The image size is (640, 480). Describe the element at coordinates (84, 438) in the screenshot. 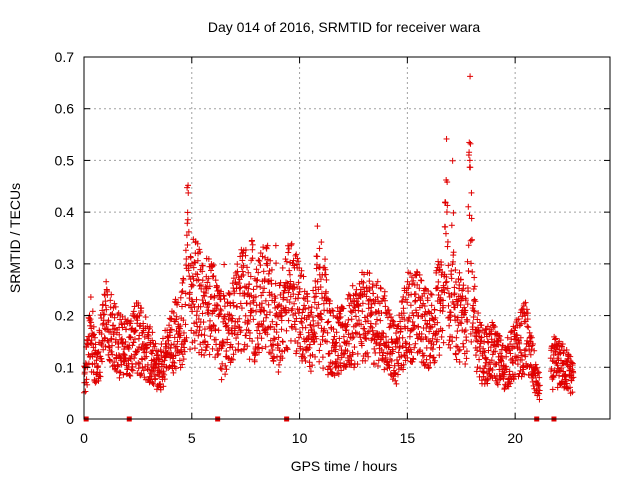

I see `x-tick-label: 0` at that location.